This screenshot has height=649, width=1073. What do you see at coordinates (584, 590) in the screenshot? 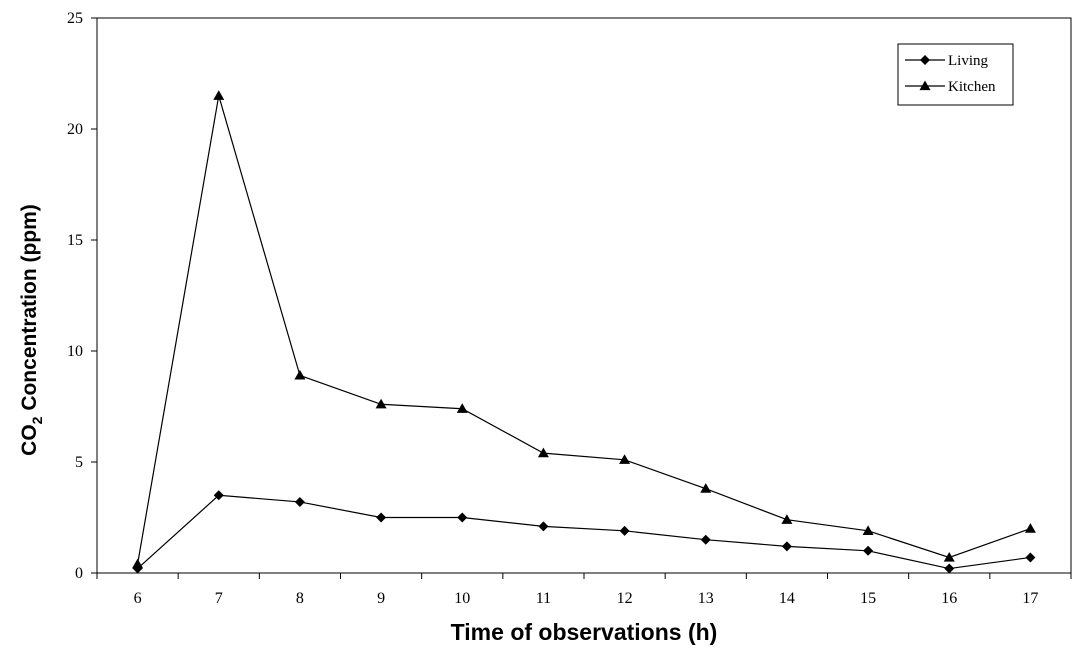
I see `x-axis-ticks: 6 7 8 9 10 11 12 13 14 15 16 17` at bounding box center [584, 590].